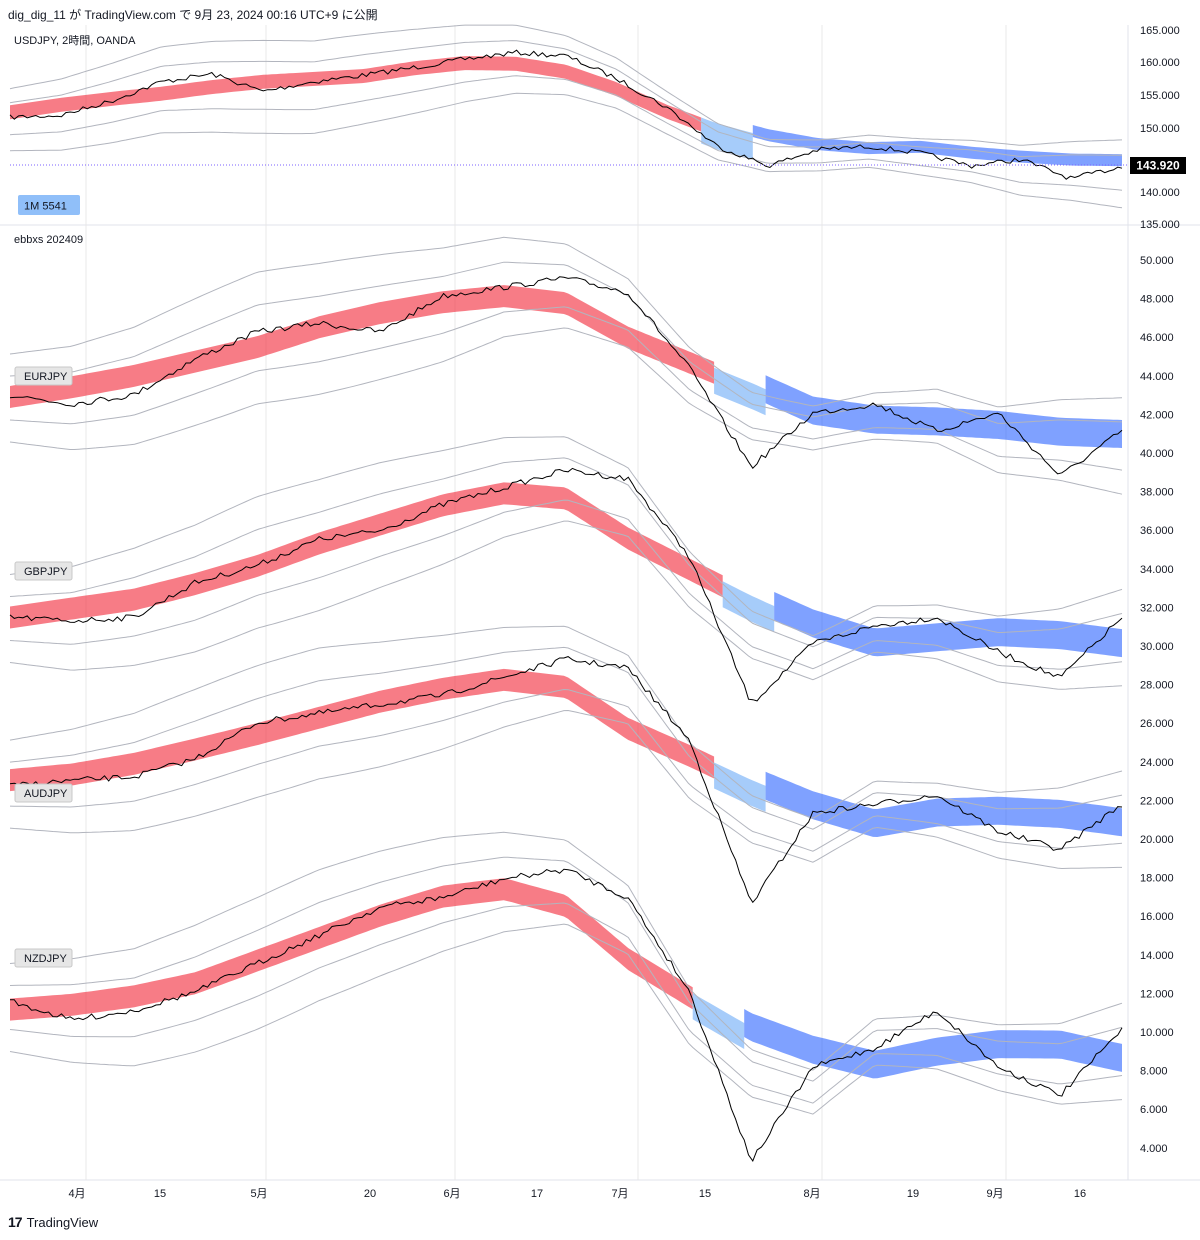 The height and width of the screenshot is (1240, 1200). I want to click on series-title: ebbxs 202409, so click(48, 240).